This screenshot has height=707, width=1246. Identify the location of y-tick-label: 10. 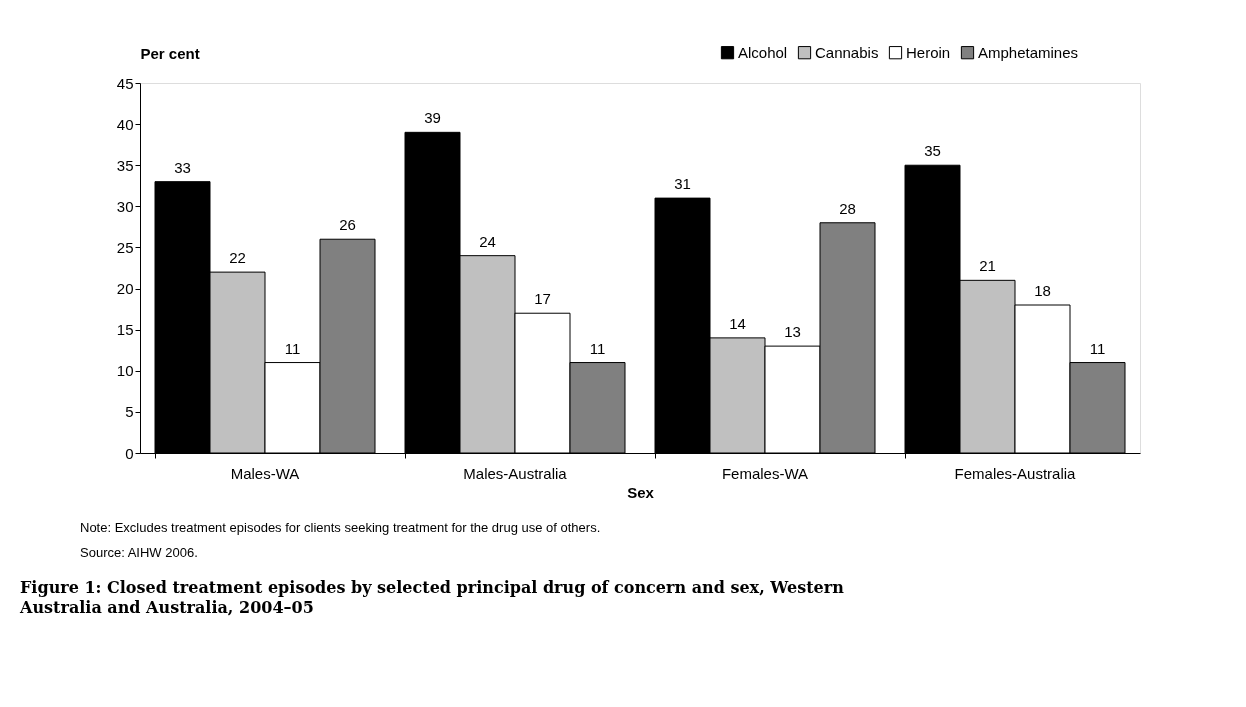
(125, 371).